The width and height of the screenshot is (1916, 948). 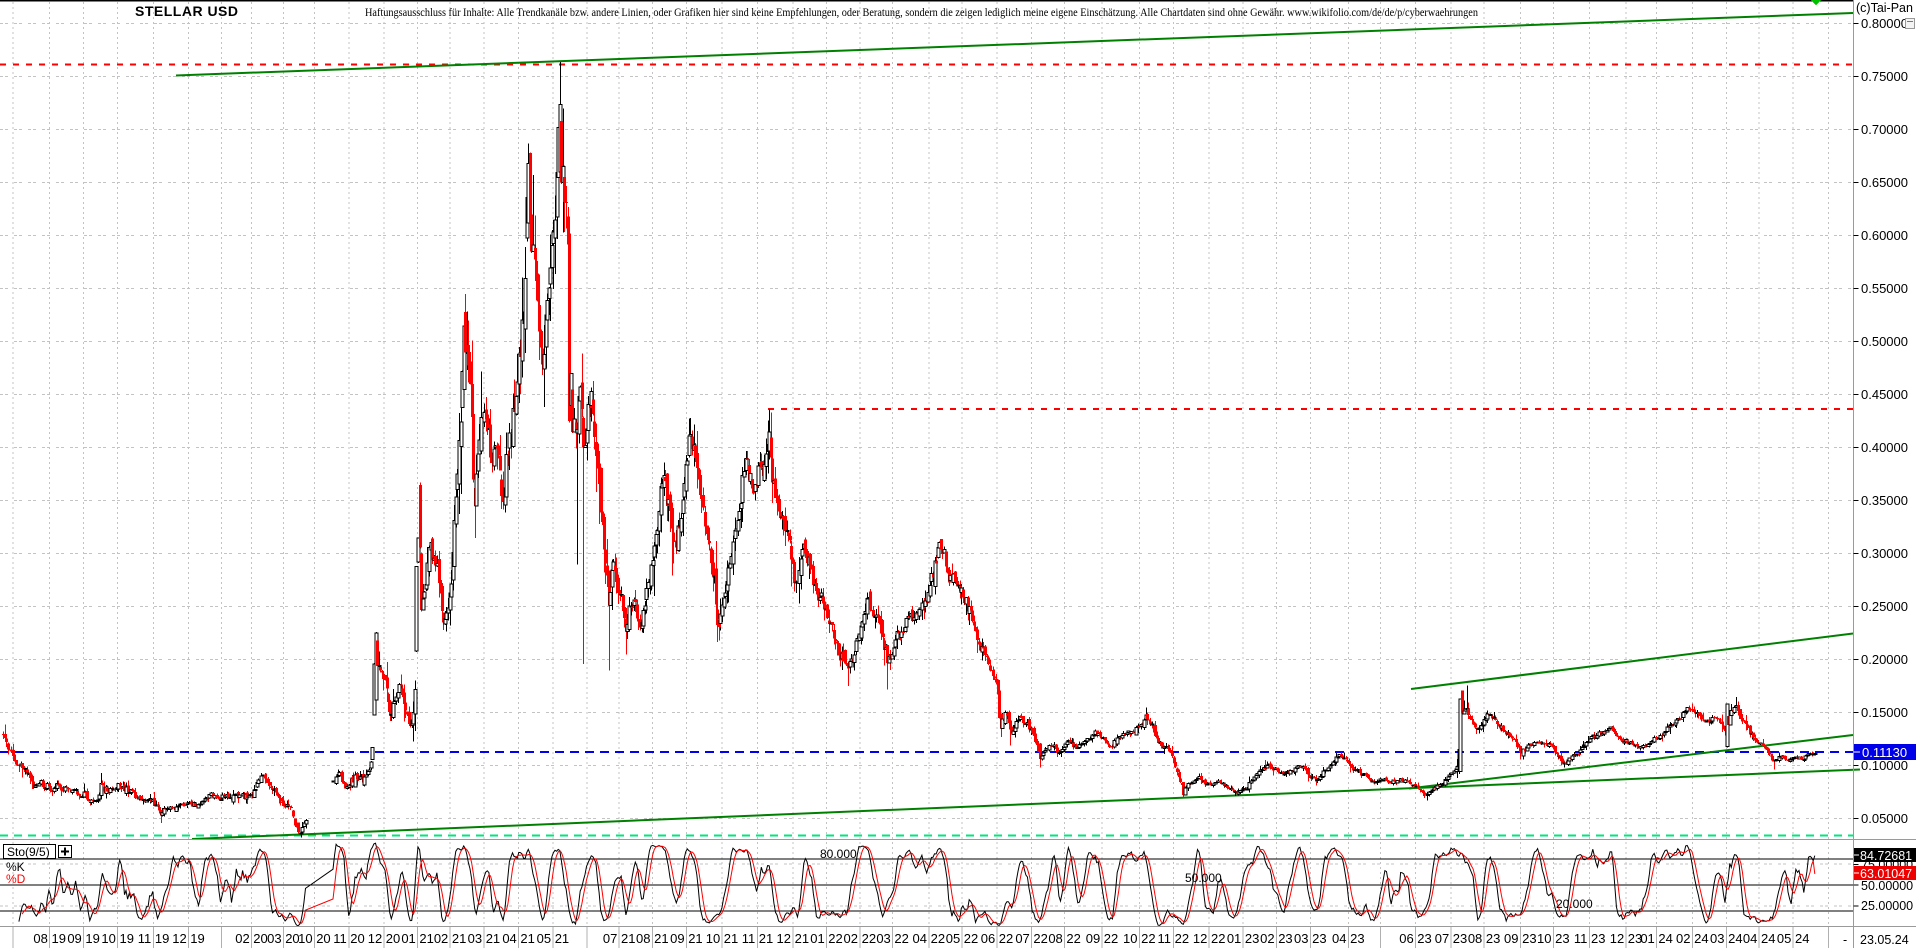 I want to click on svg-text: 09 19, so click(x=83, y=938).